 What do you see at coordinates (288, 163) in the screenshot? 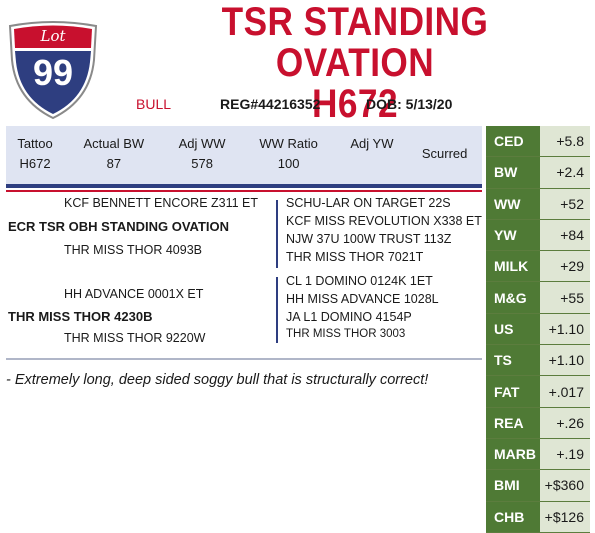
I see `stats-value: 100` at bounding box center [288, 163].